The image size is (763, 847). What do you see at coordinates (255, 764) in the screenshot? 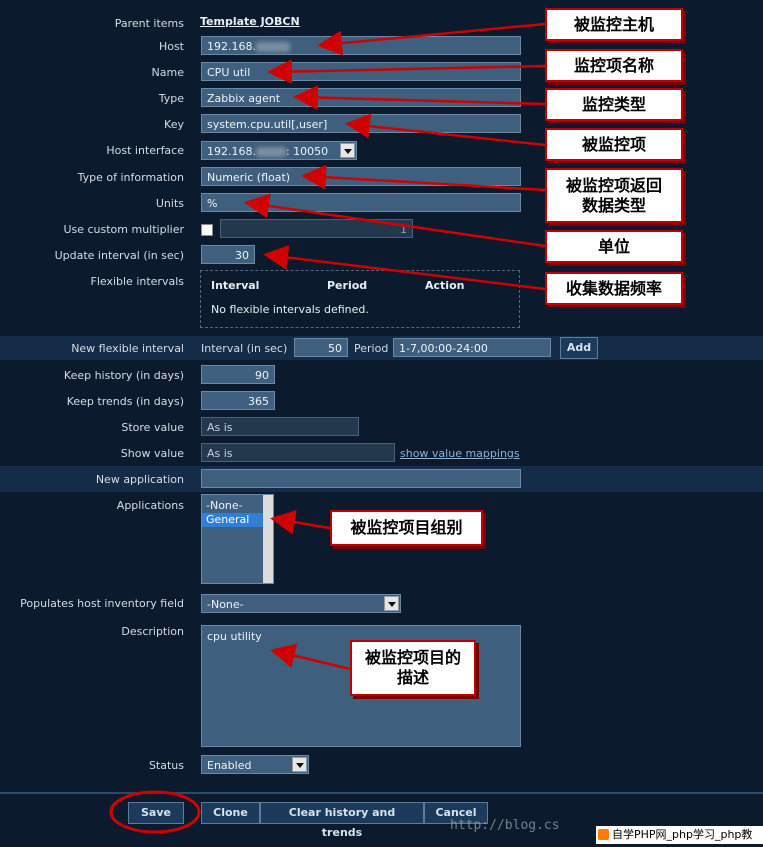
I see `status-select: Enabled` at bounding box center [255, 764].